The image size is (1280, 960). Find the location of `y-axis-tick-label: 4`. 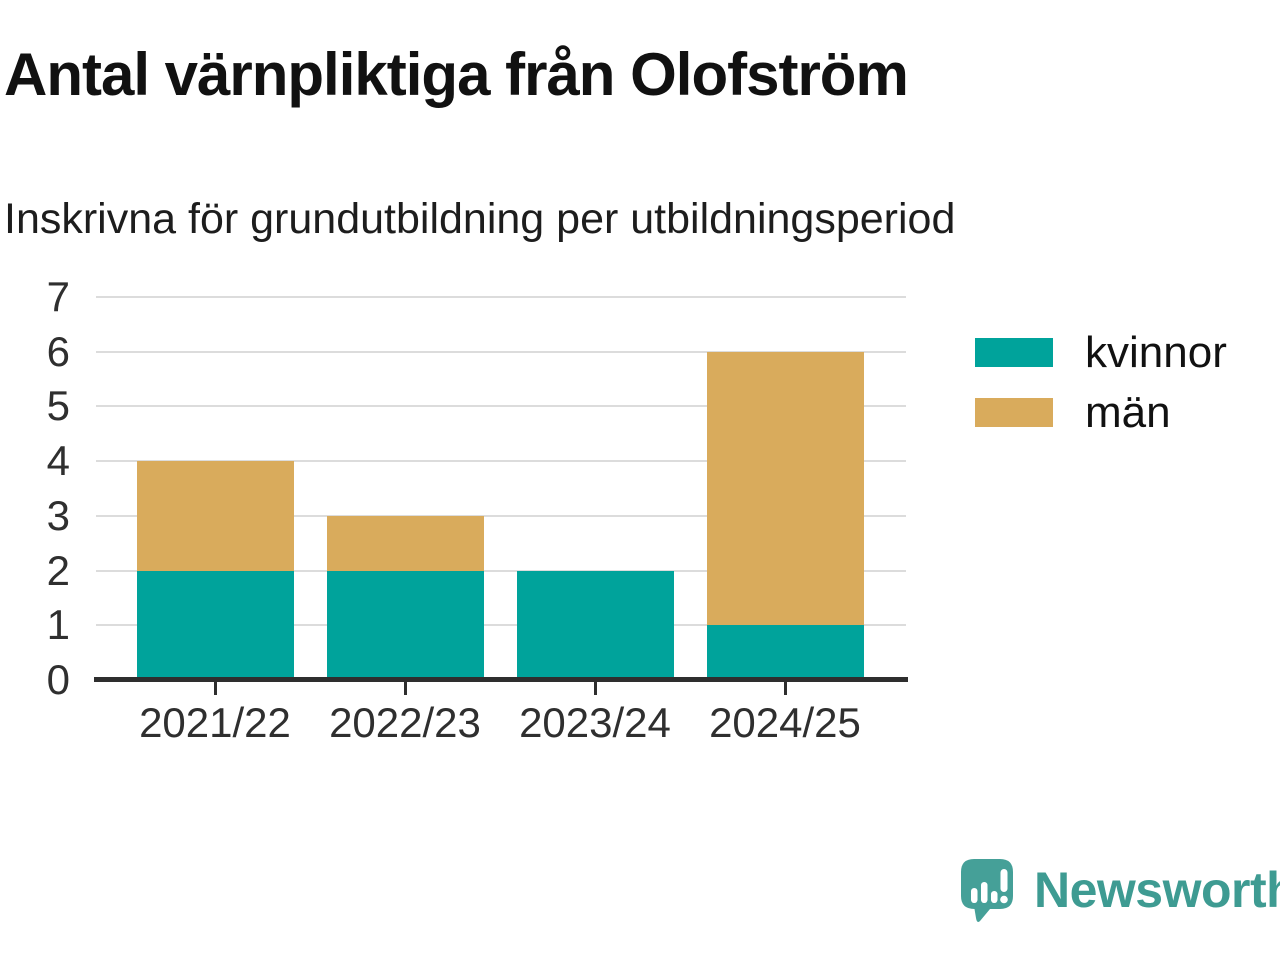

y-axis-tick-label: 4 is located at coordinates (58, 461).